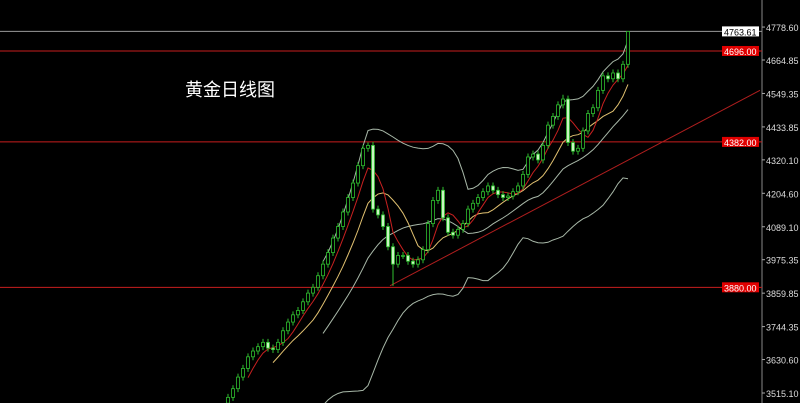 Image resolution: width=800 pixels, height=403 pixels. Describe the element at coordinates (782, 228) in the screenshot. I see `y-tick-label: 4089.10` at that location.